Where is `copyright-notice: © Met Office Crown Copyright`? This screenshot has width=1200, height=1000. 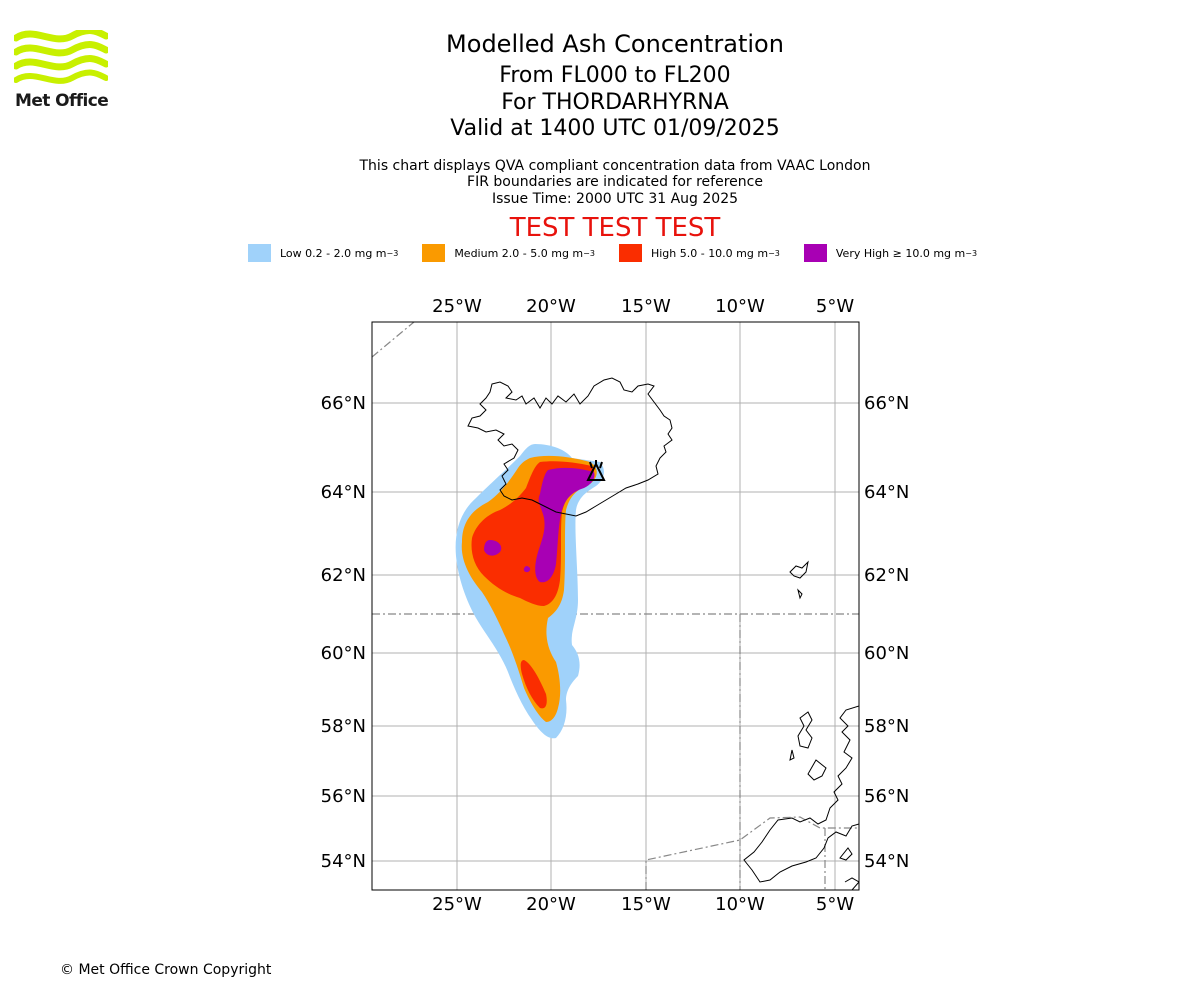 copyright-notice: © Met Office Crown Copyright is located at coordinates (166, 970).